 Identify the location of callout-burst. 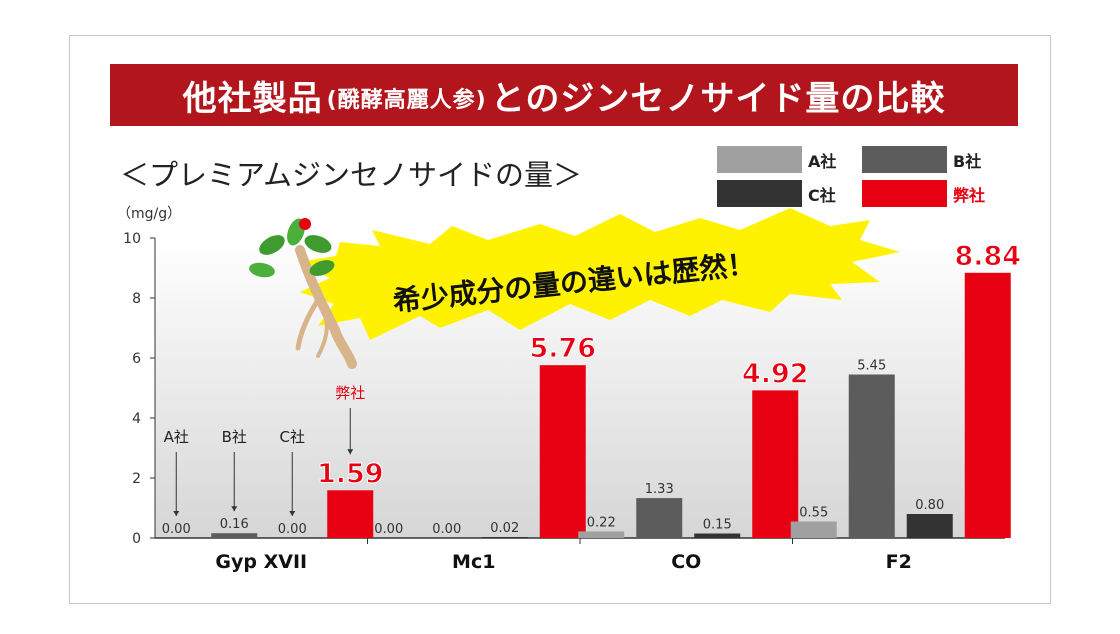
(599, 274).